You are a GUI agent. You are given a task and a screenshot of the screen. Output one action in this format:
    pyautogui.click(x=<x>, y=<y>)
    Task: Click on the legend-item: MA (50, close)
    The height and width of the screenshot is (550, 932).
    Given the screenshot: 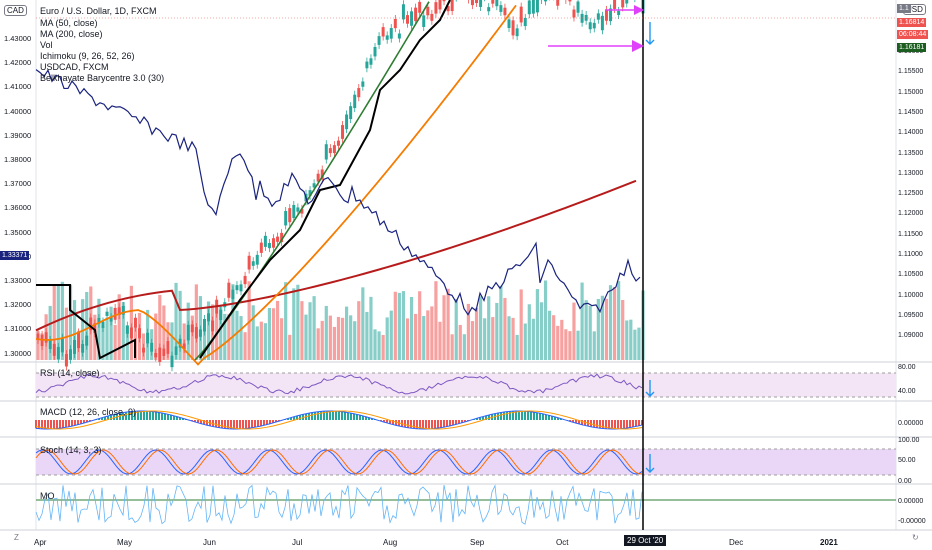 What is the action you would take?
    pyautogui.click(x=69, y=23)
    